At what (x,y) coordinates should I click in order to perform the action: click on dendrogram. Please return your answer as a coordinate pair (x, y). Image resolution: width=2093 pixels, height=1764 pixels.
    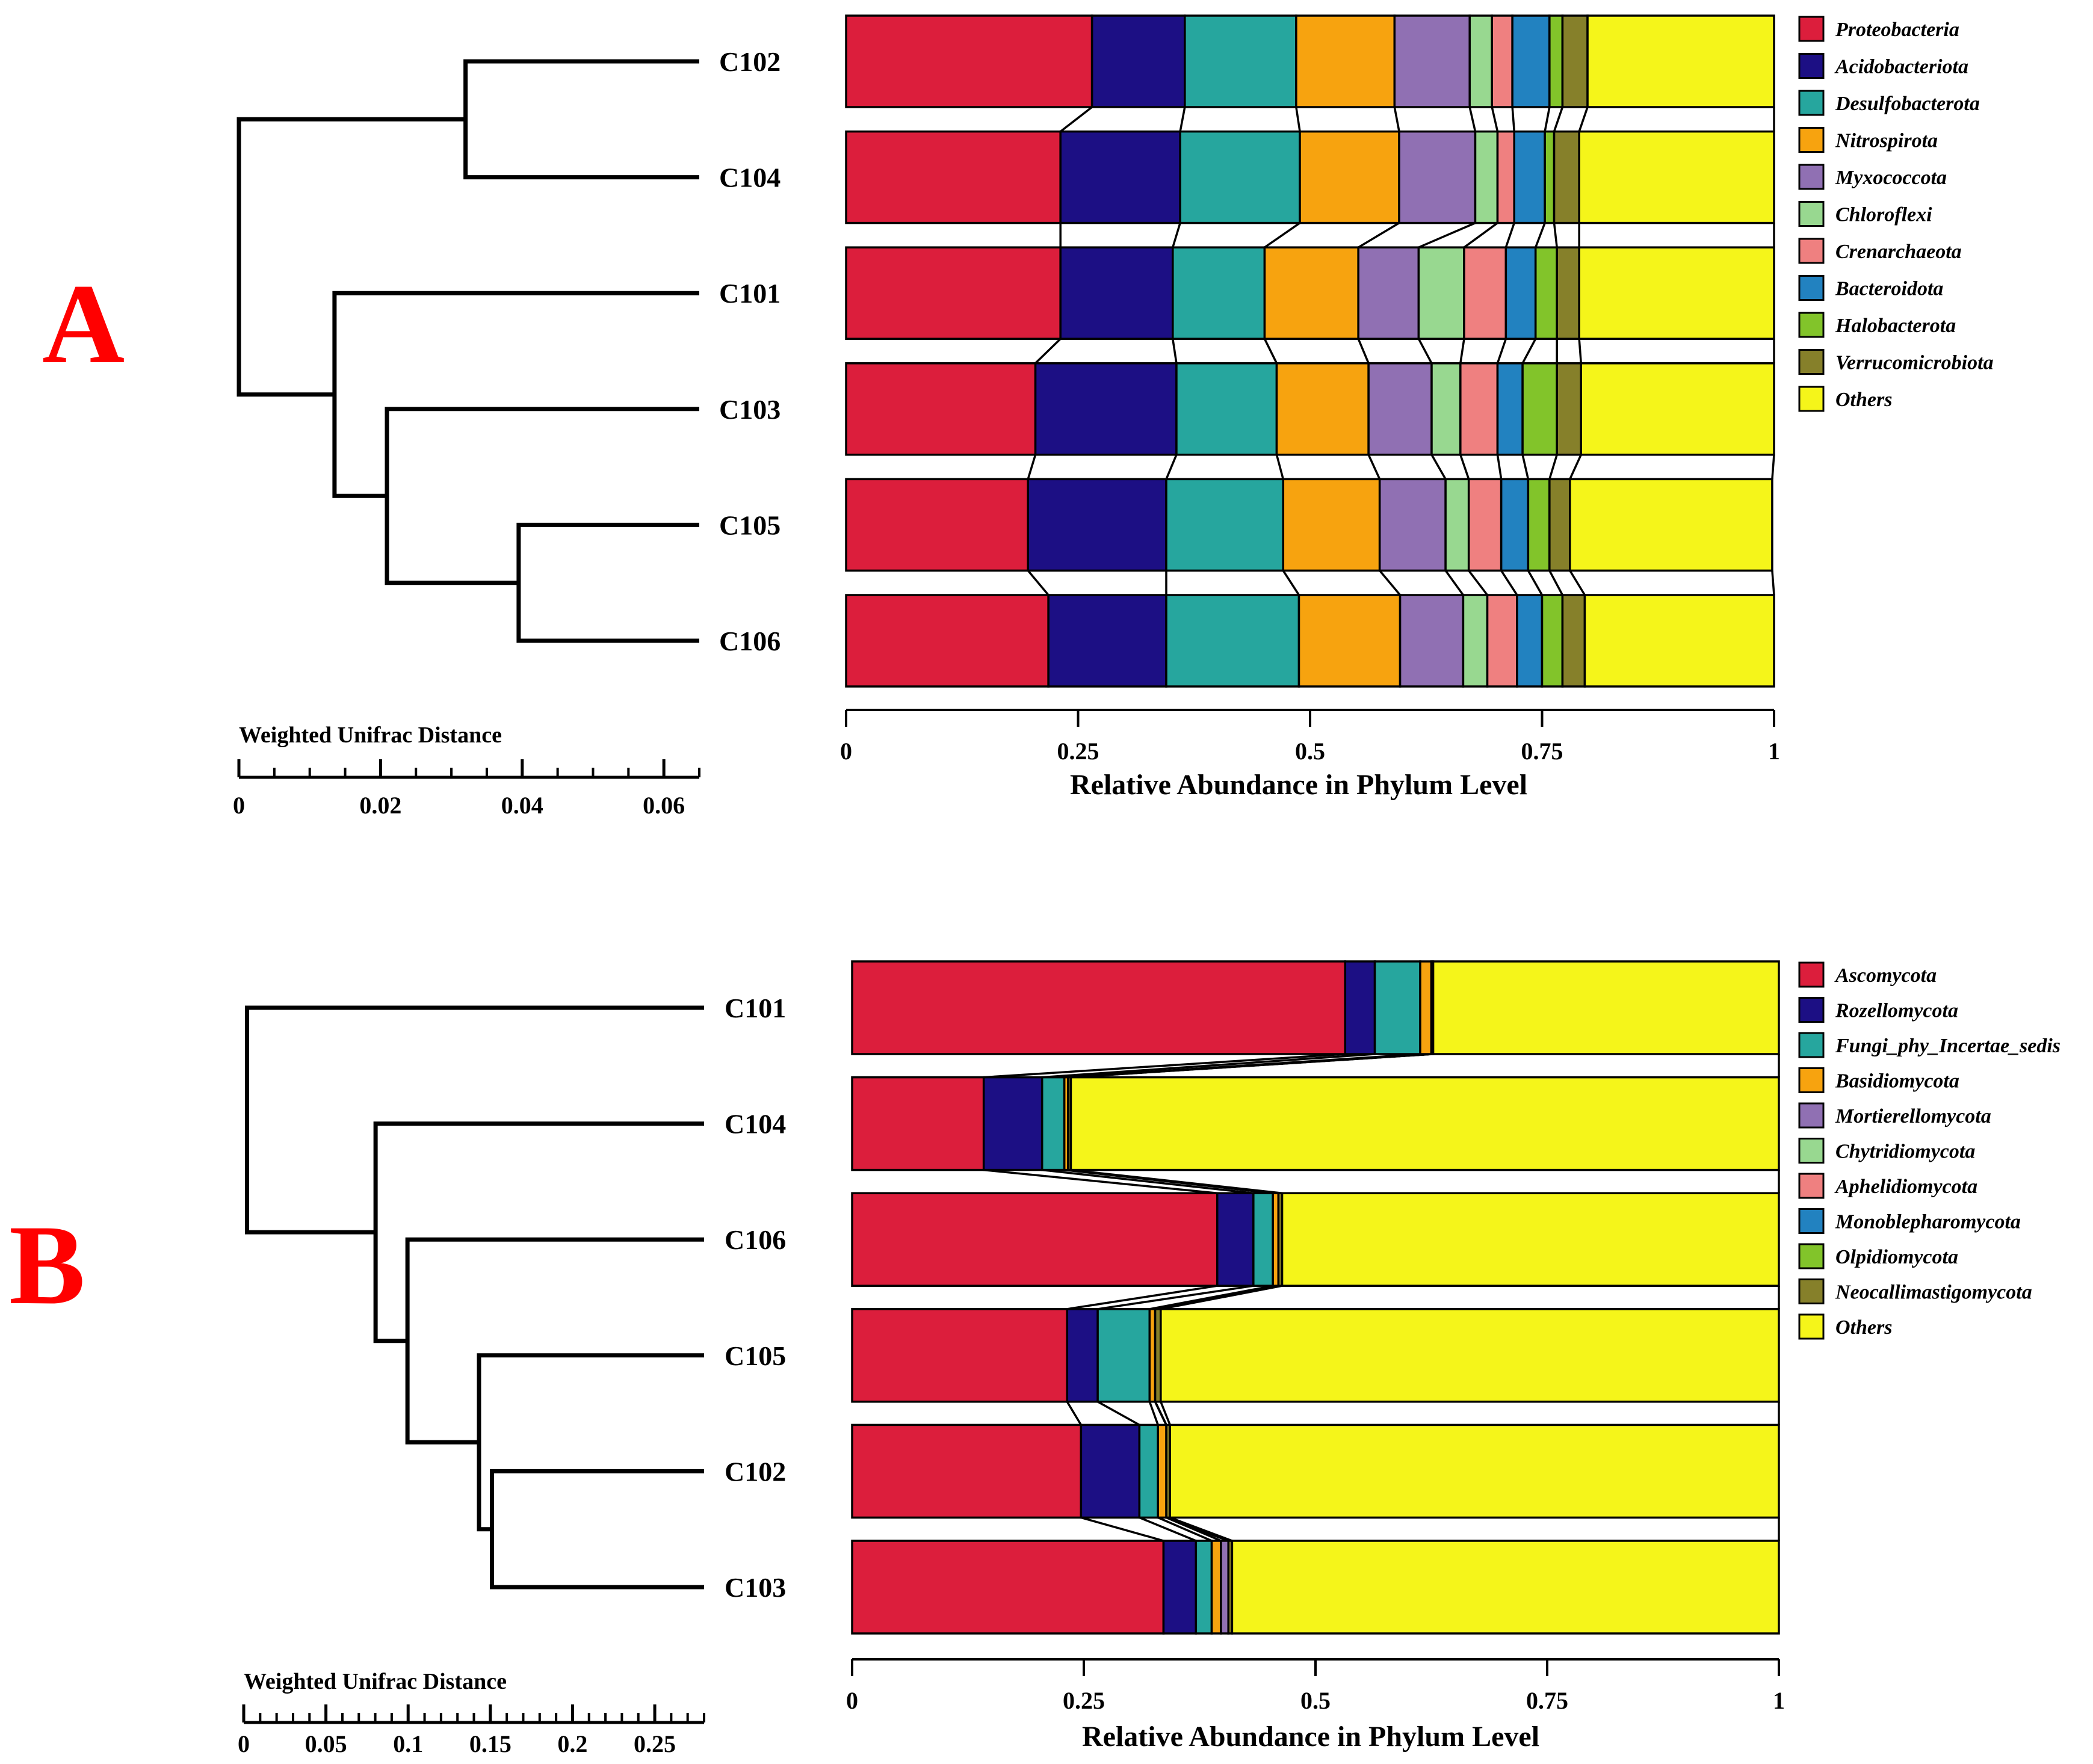
    Looking at the image, I should click on (474, 1297).